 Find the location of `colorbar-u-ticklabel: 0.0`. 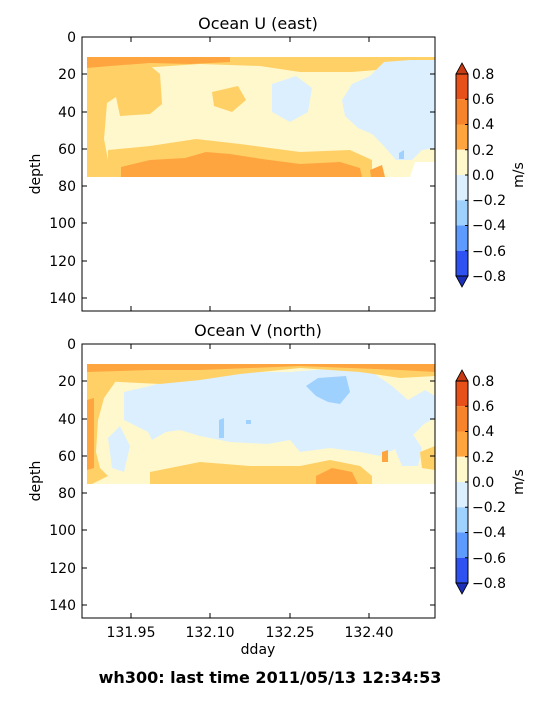

colorbar-u-ticklabel: 0.0 is located at coordinates (483, 176).